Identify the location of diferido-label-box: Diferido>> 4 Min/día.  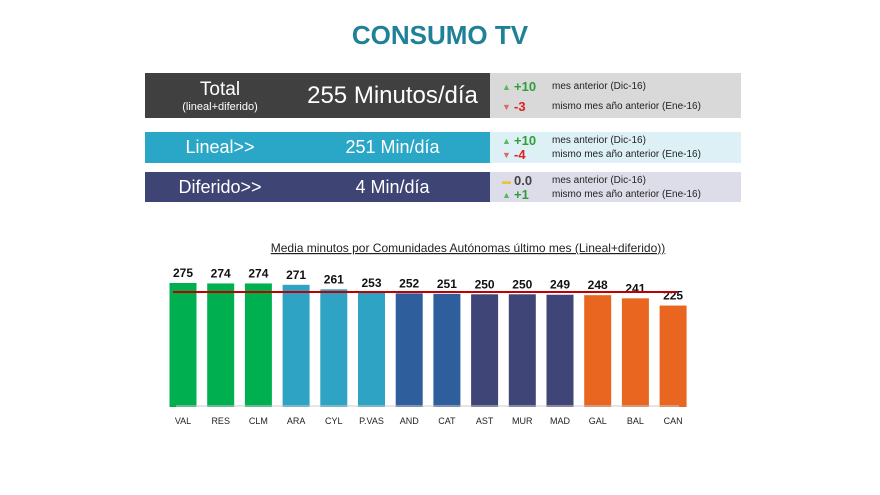
(317, 187).